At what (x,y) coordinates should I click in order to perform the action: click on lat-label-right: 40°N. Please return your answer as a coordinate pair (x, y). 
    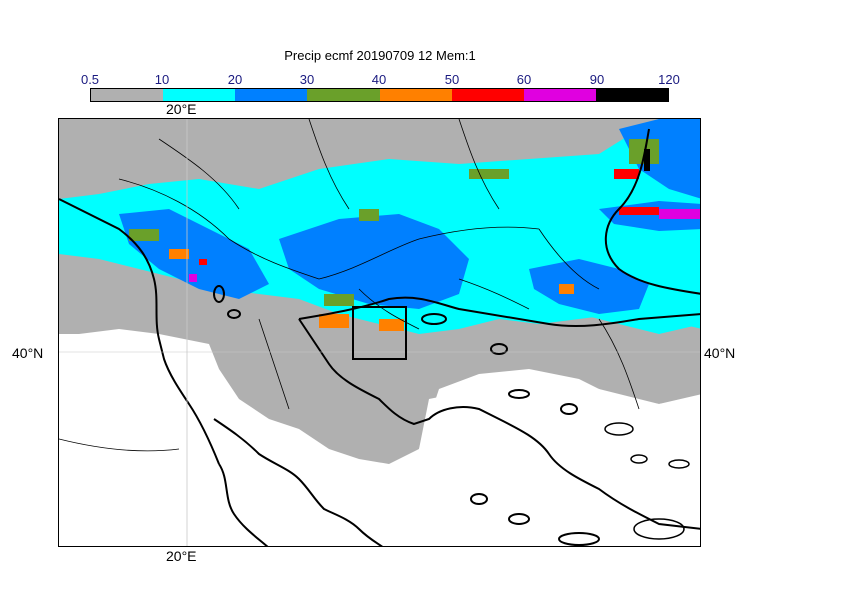
    Looking at the image, I should click on (720, 353).